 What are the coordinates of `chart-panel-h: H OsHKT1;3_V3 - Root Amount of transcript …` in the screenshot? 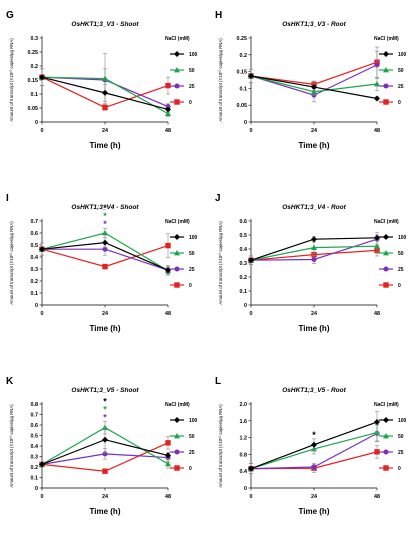 It's located at (311, 80).